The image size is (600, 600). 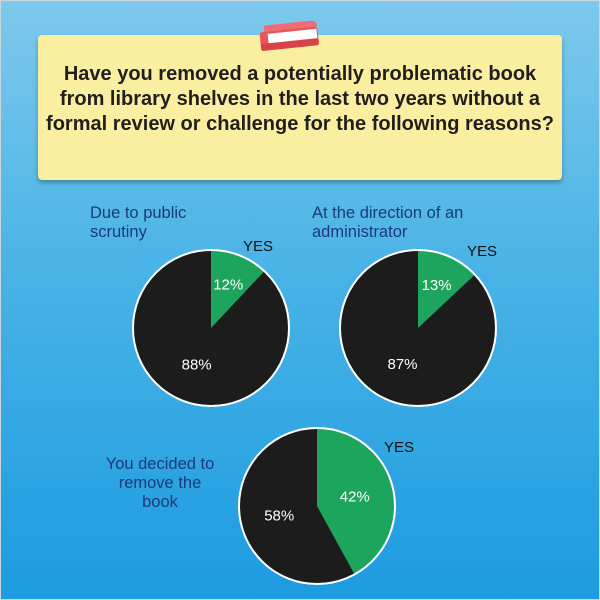 What do you see at coordinates (402, 364) in the screenshot?
I see `pie-percent-label: 87%` at bounding box center [402, 364].